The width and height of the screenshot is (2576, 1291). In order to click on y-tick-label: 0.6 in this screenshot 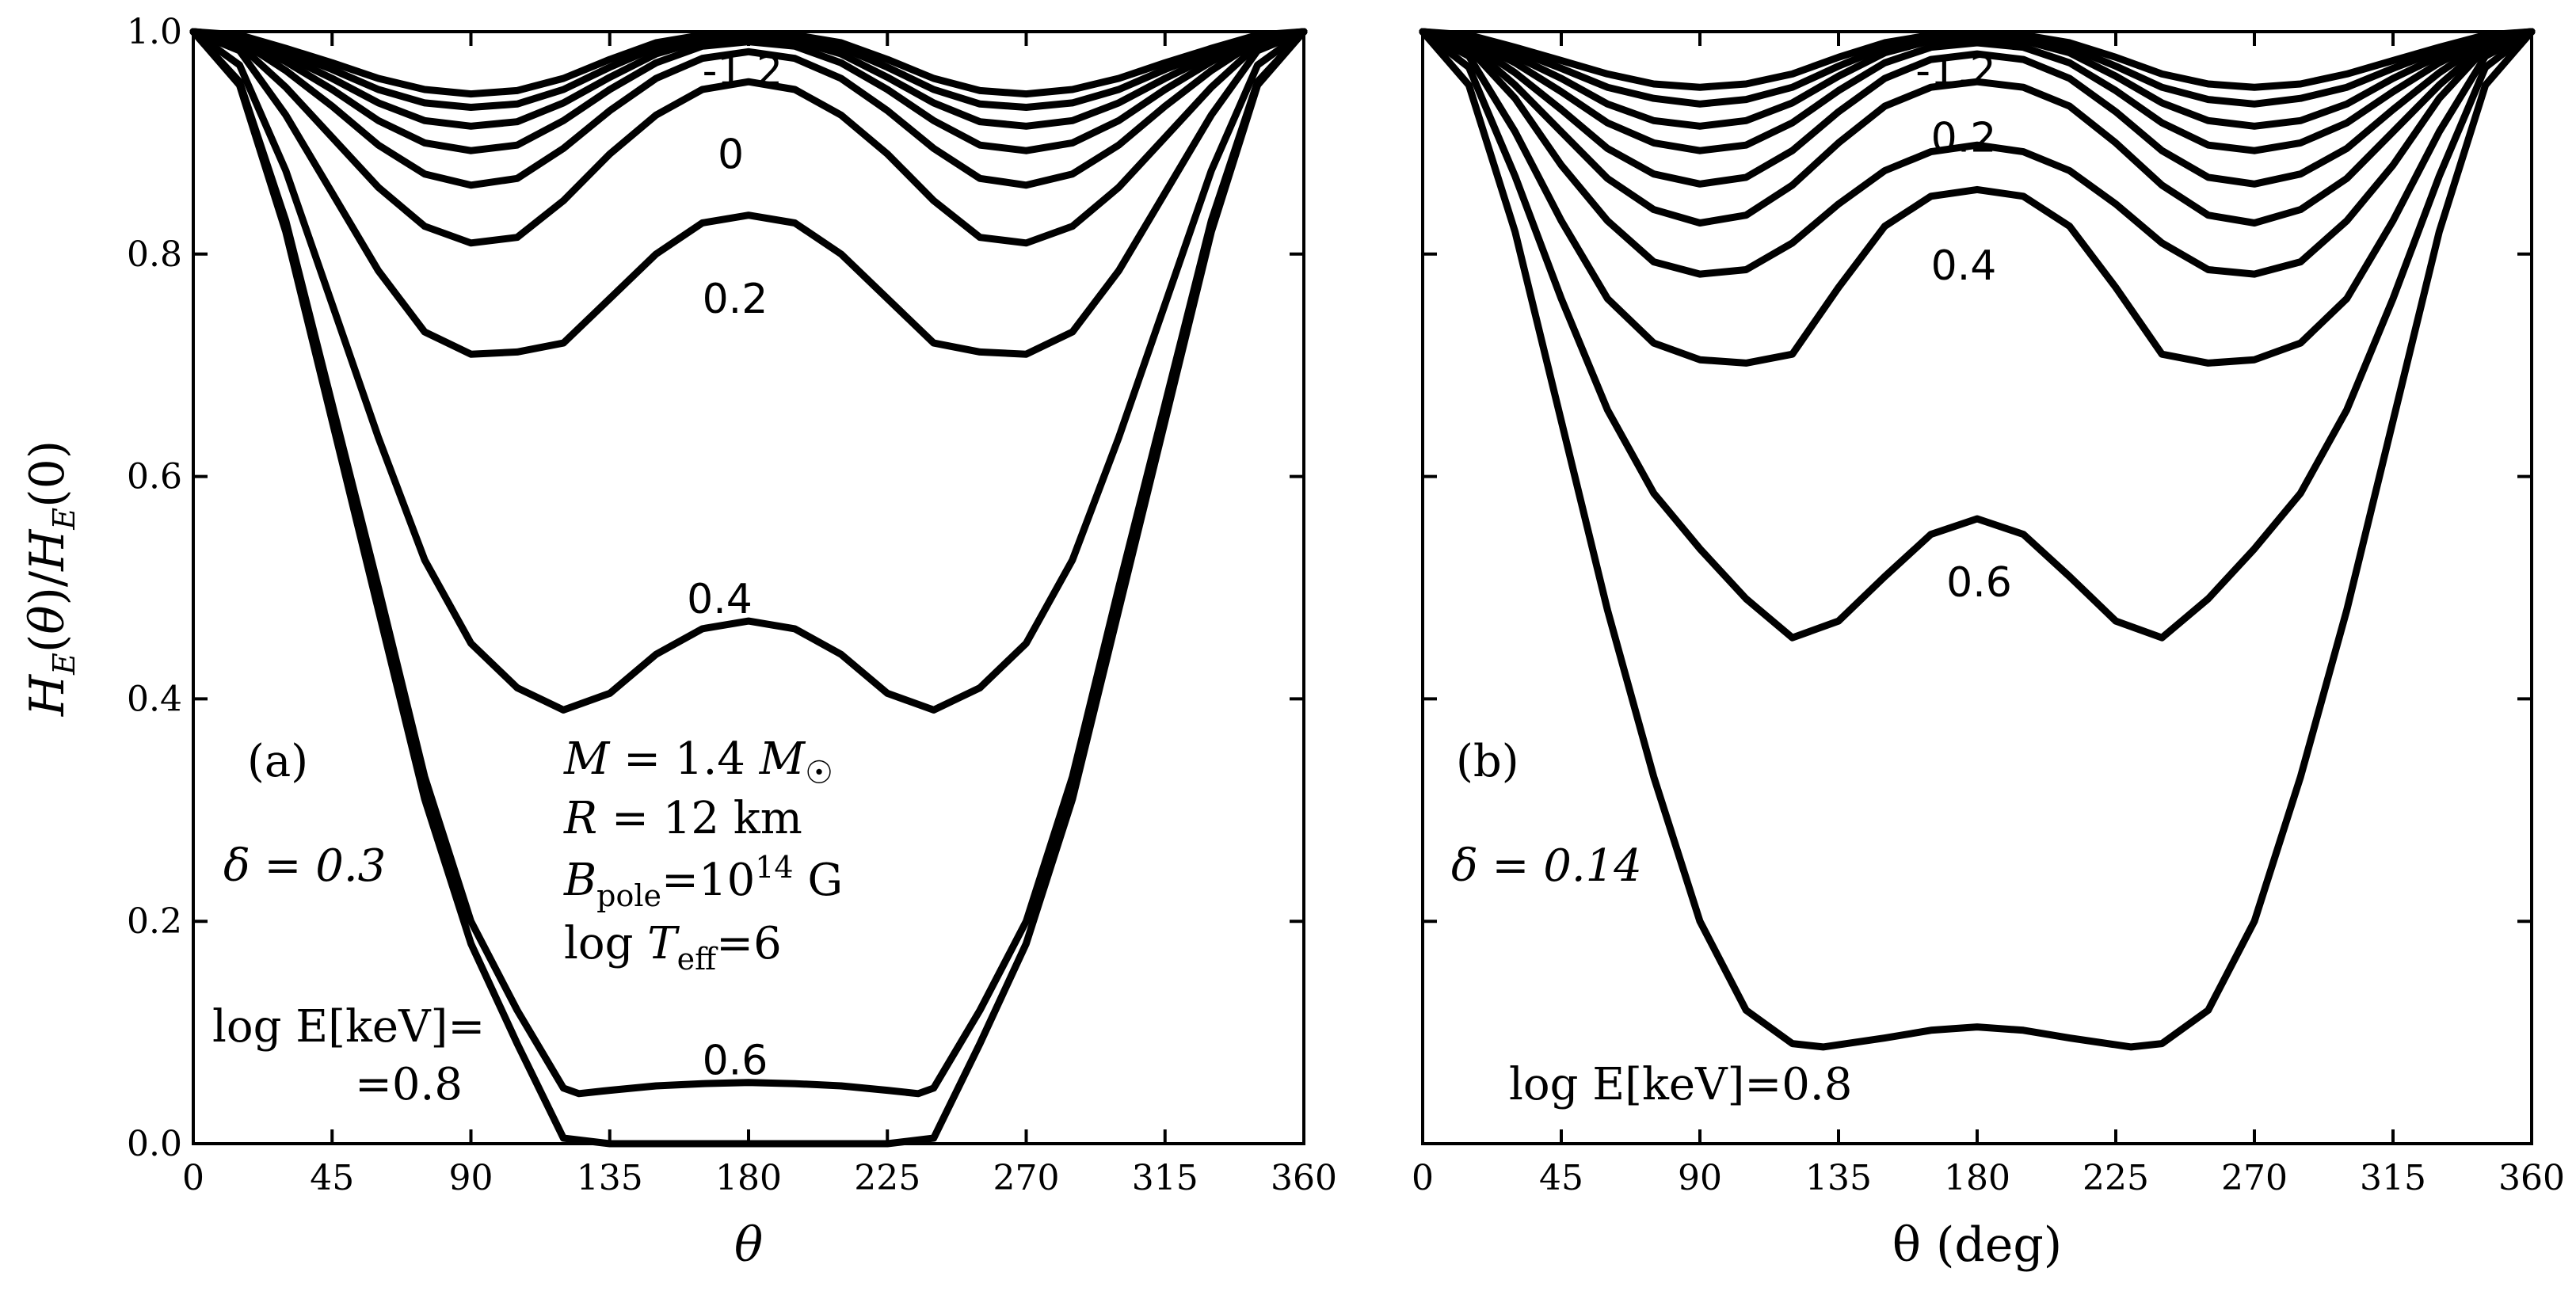, I will do `click(154, 477)`.